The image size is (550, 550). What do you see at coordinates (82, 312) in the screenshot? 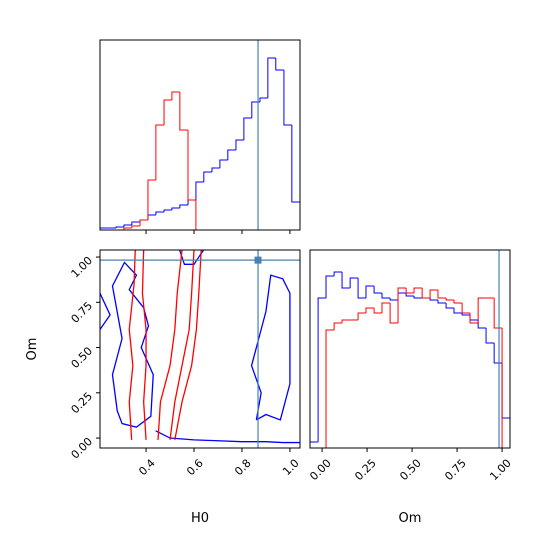
I see `y-tick-label: 0.75` at bounding box center [82, 312].